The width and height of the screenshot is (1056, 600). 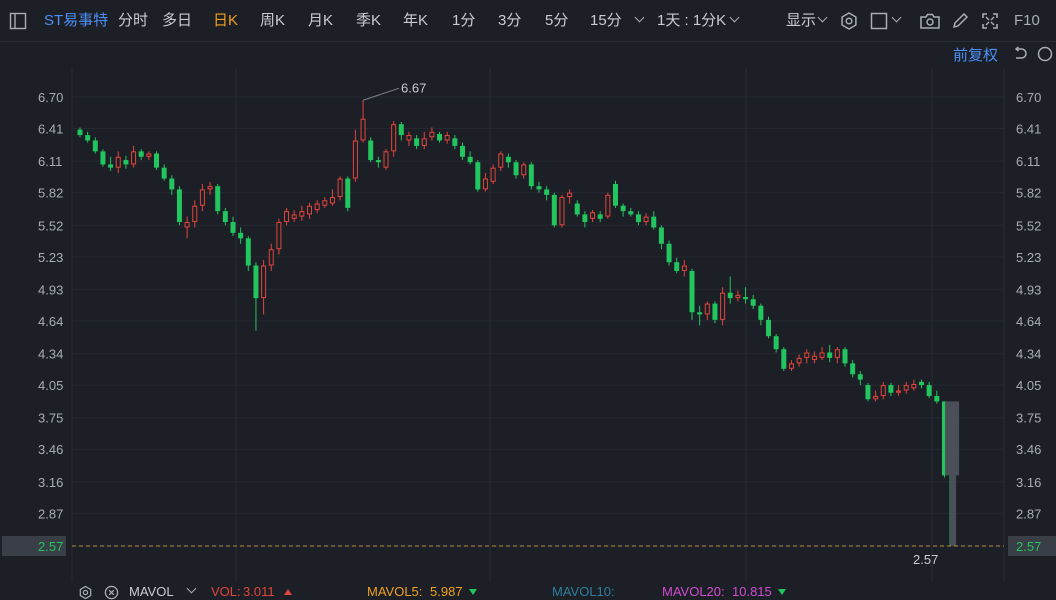 I want to click on interval-selector: 1天 : 1分K, so click(x=692, y=20).